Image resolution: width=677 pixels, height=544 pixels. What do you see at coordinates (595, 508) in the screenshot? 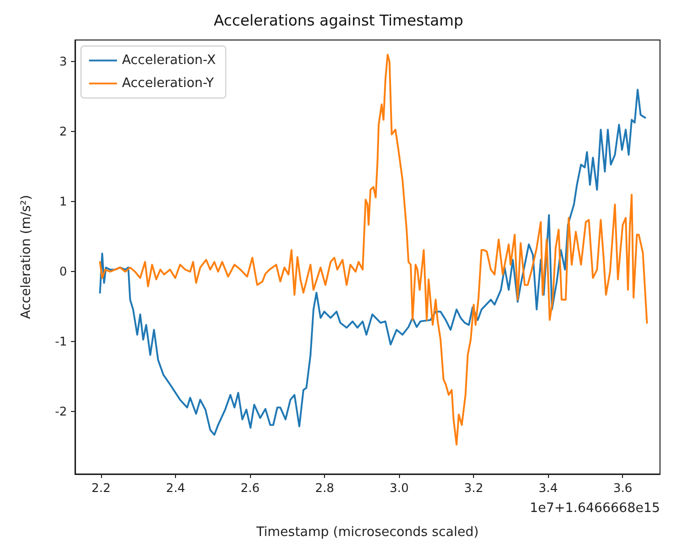
I see `text: 1e7+1.6466668e15` at bounding box center [595, 508].